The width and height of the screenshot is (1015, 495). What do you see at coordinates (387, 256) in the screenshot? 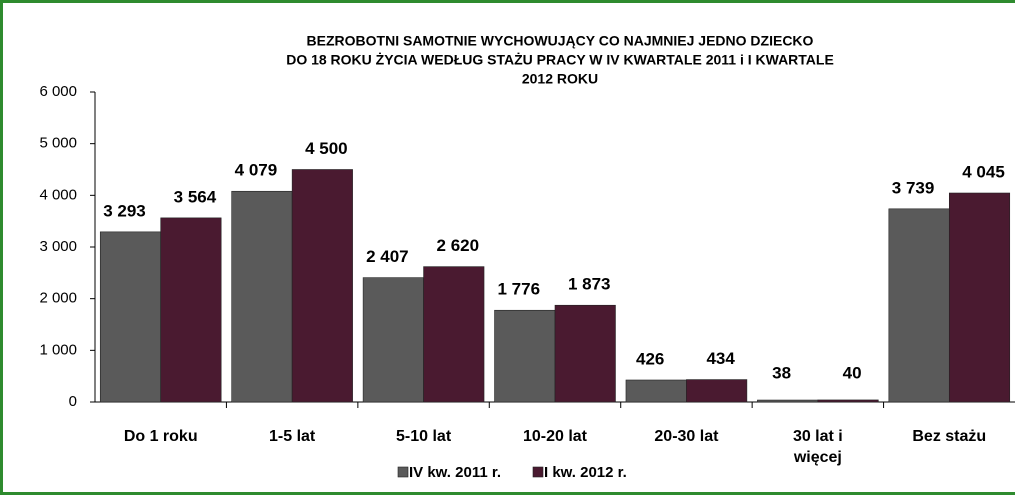
I see `value-label: 2 407` at bounding box center [387, 256].